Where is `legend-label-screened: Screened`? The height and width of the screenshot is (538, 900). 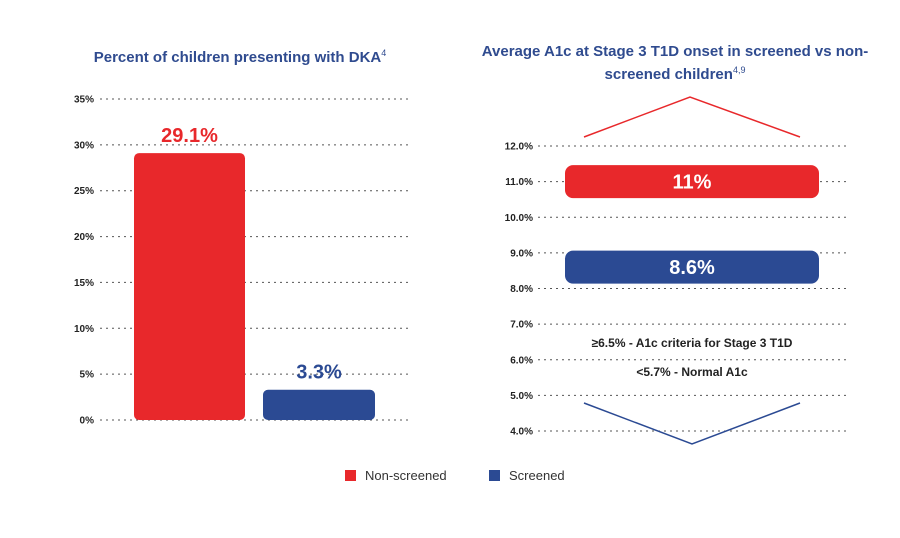 legend-label-screened: Screened is located at coordinates (537, 475).